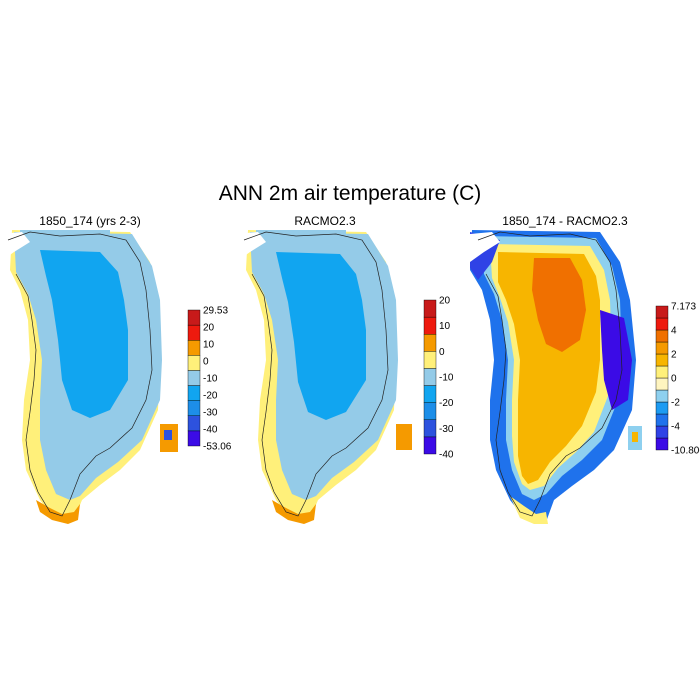  I want to click on panel-2-ocean-gap, so click(251, 247).